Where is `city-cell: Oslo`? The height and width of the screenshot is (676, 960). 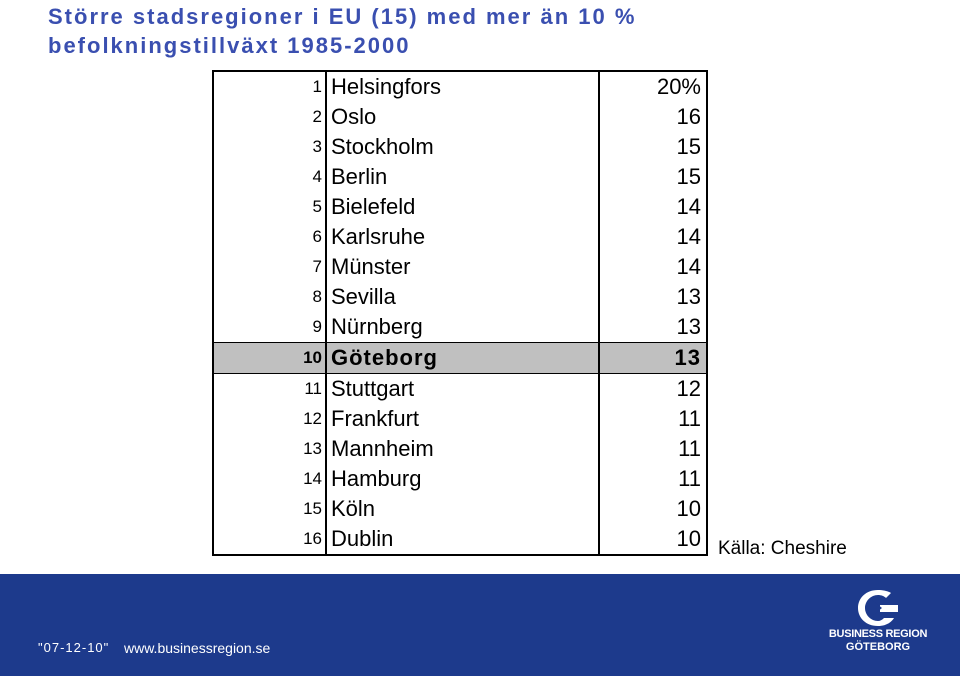 city-cell: Oslo is located at coordinates (463, 117).